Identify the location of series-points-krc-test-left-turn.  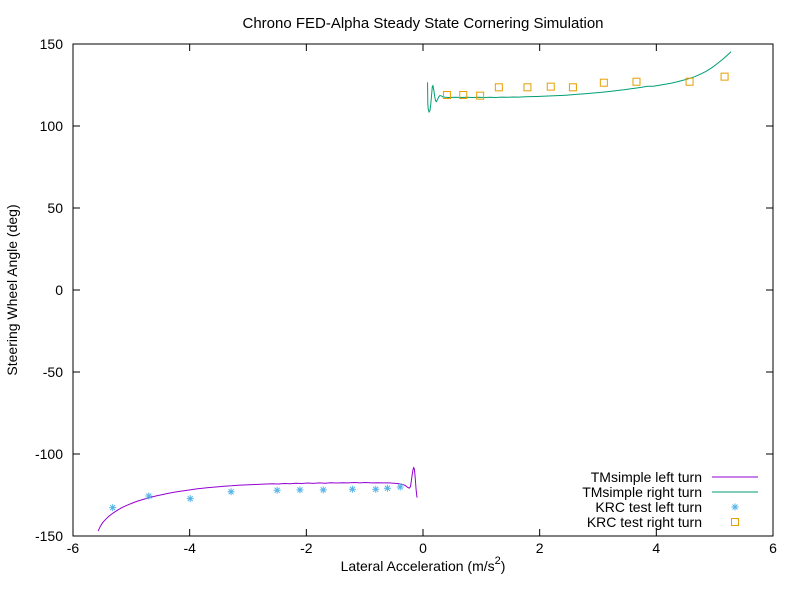
(256, 497).